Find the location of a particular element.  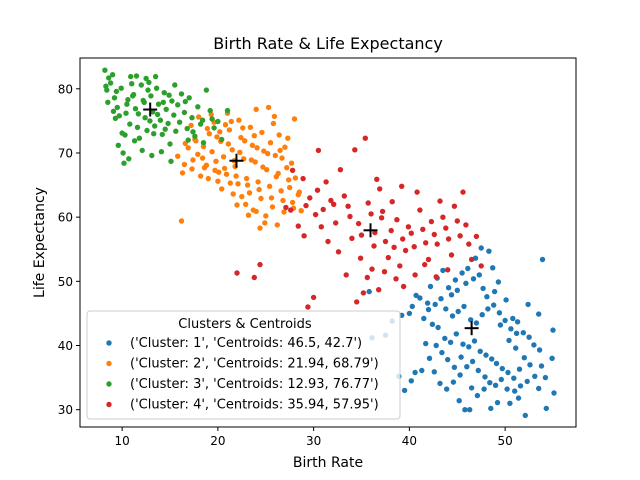

legend-box is located at coordinates (243, 365).